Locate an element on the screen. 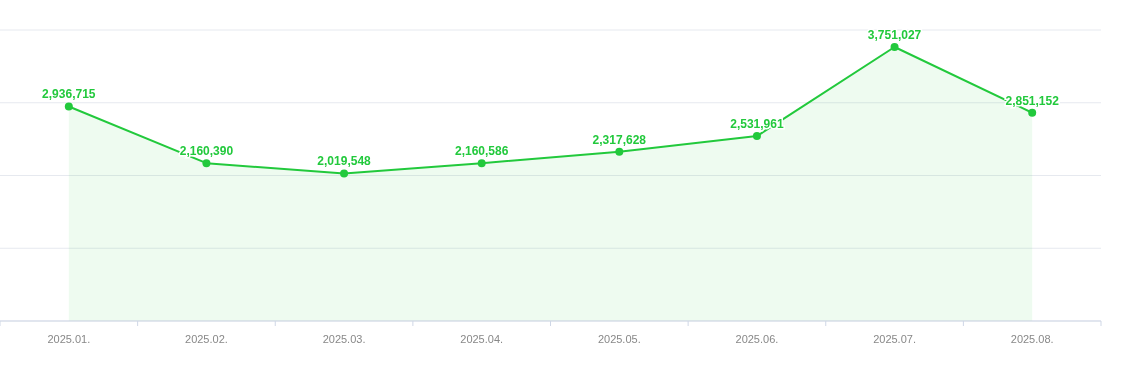 Image resolution: width=1129 pixels, height=373 pixels. x-tick-label: 2025.04. is located at coordinates (482, 339).